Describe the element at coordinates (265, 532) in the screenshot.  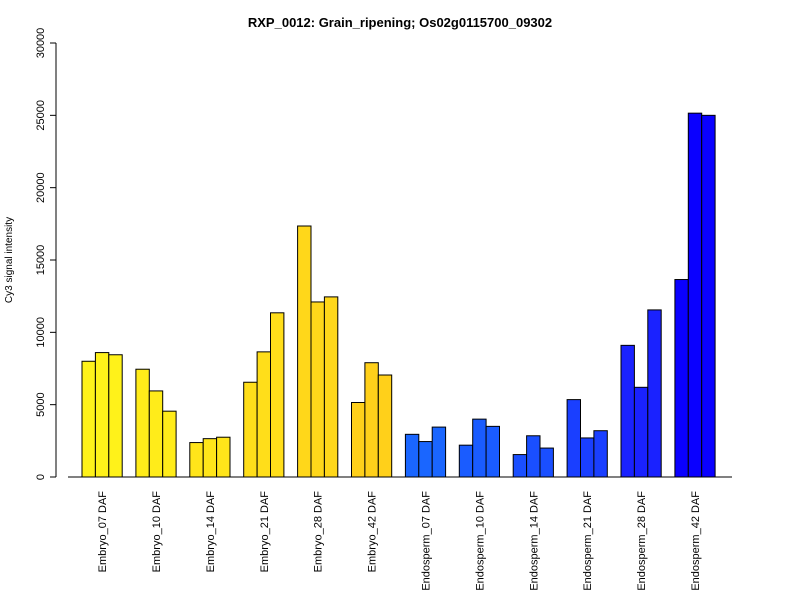
I see `x-tick-label: Embryo_21 DAF` at that location.